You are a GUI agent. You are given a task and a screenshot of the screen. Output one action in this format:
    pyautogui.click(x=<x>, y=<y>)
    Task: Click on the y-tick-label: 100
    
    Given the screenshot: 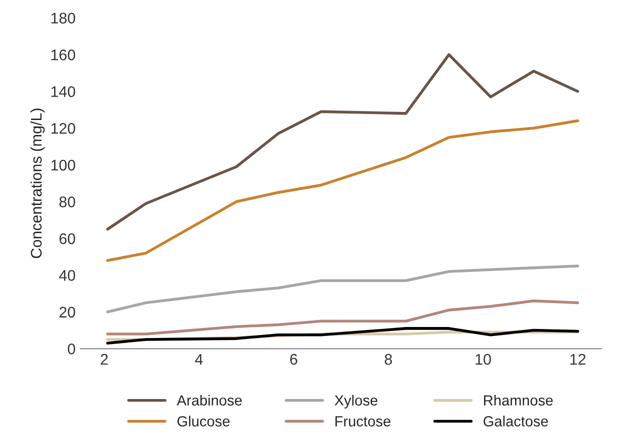 What is the action you would take?
    pyautogui.click(x=63, y=165)
    